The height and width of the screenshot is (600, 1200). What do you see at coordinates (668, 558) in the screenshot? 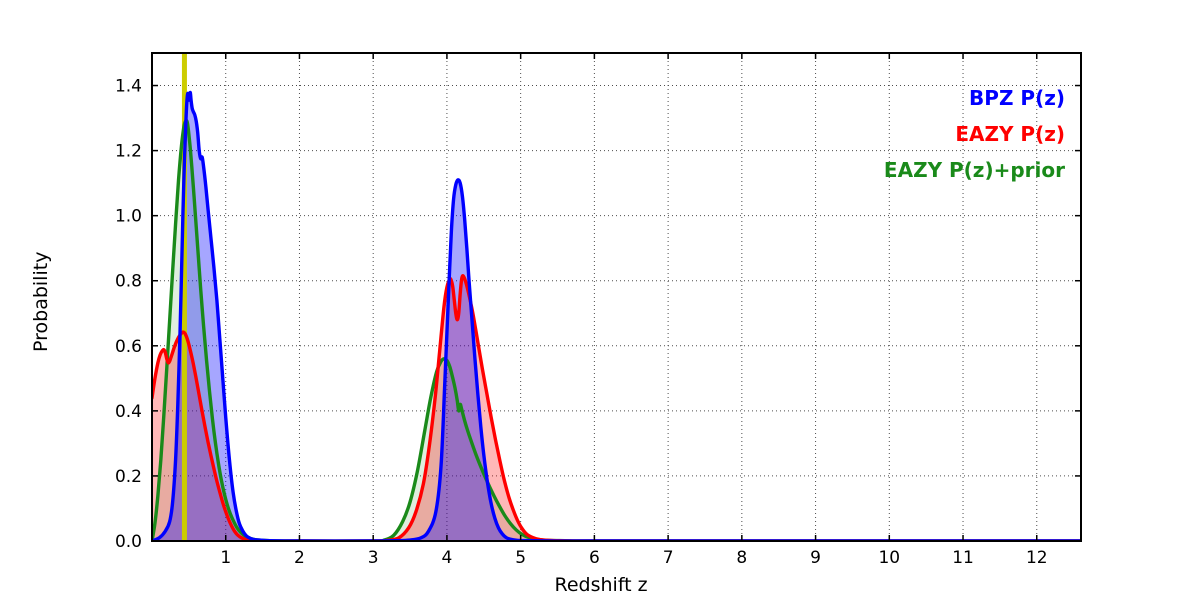
I see `xtick-label: 7` at bounding box center [668, 558].